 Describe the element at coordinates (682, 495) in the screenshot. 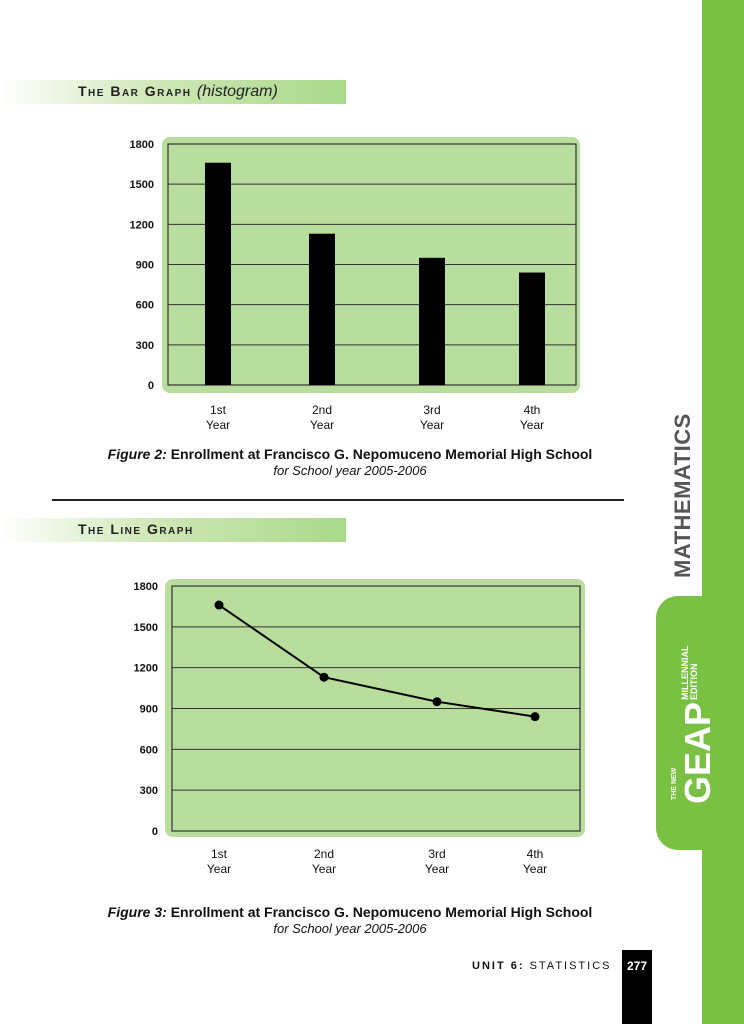

I see `subject-label: MATHEMATICS` at that location.